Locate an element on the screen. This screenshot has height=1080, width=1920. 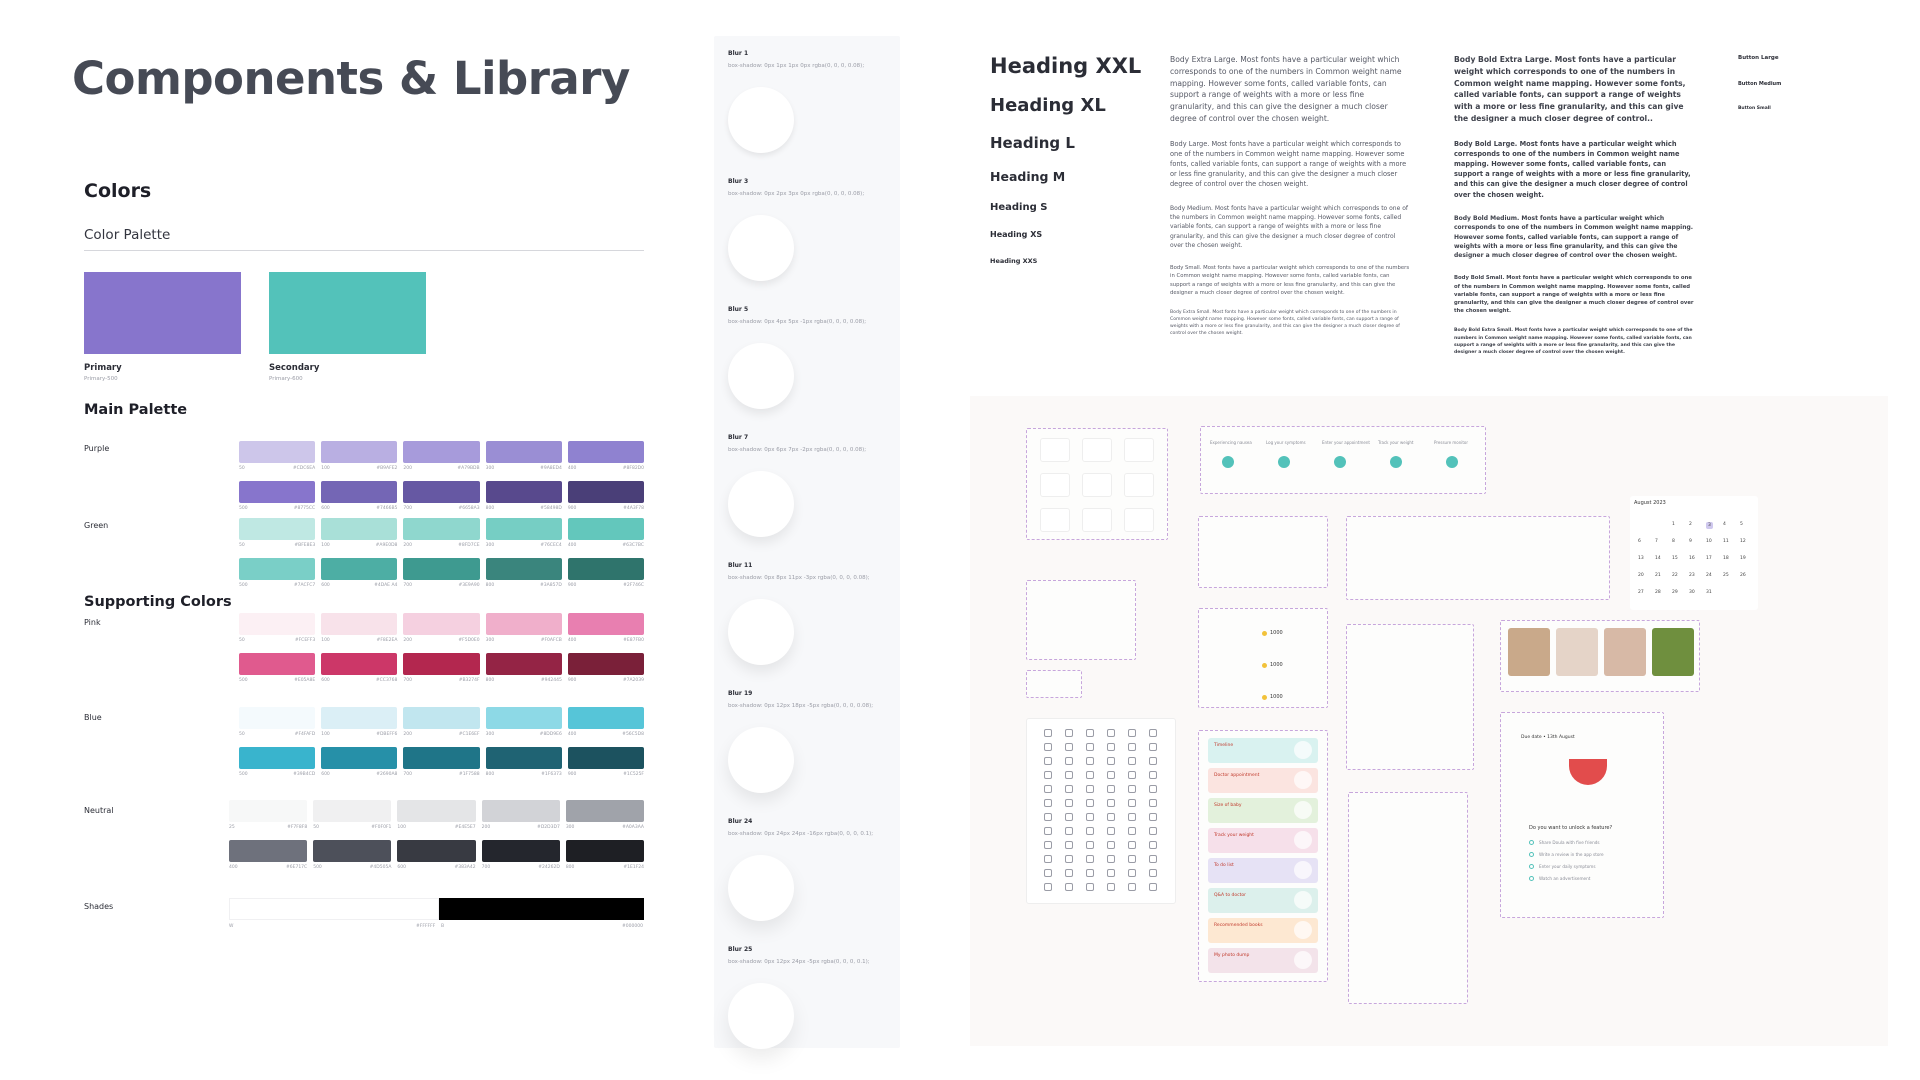
button-small-label: Button Small is located at coordinates (1754, 108).